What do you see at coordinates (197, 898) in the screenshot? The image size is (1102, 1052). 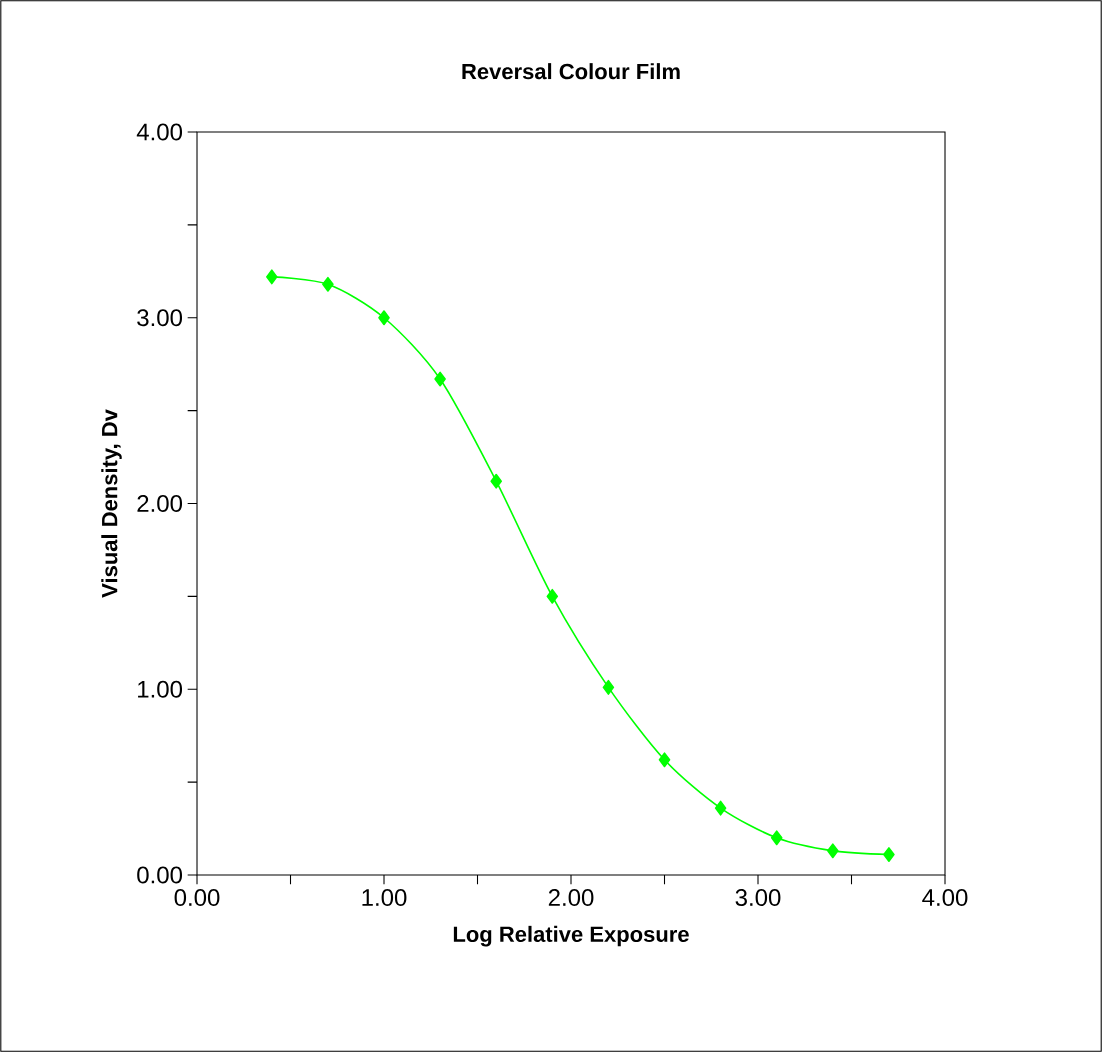 I see `x-tick-label: 0.00` at bounding box center [197, 898].